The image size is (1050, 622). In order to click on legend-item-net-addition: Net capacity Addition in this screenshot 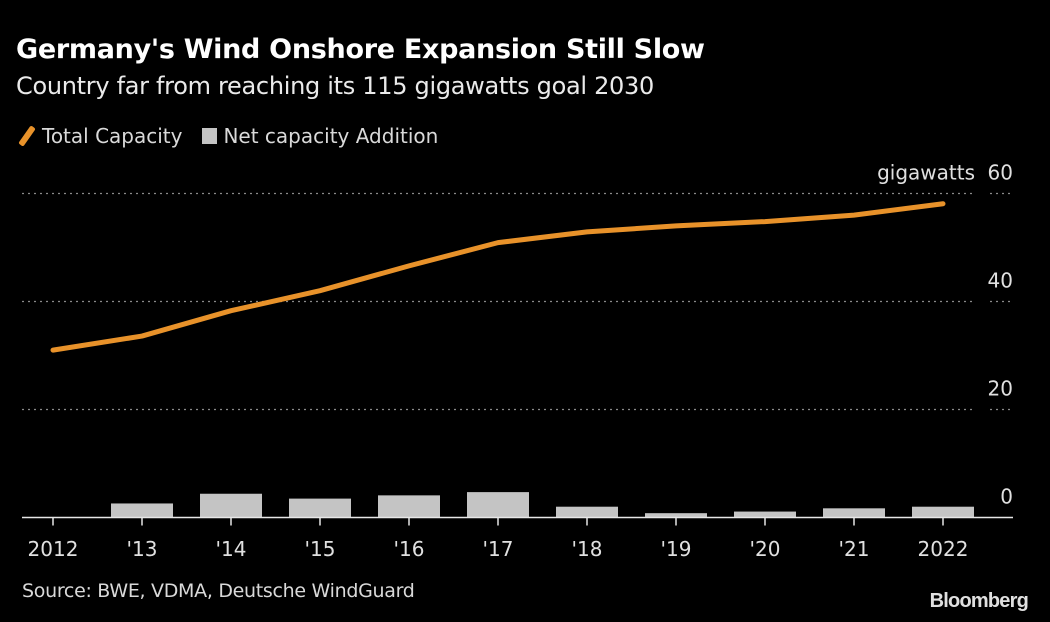, I will do `click(320, 136)`.